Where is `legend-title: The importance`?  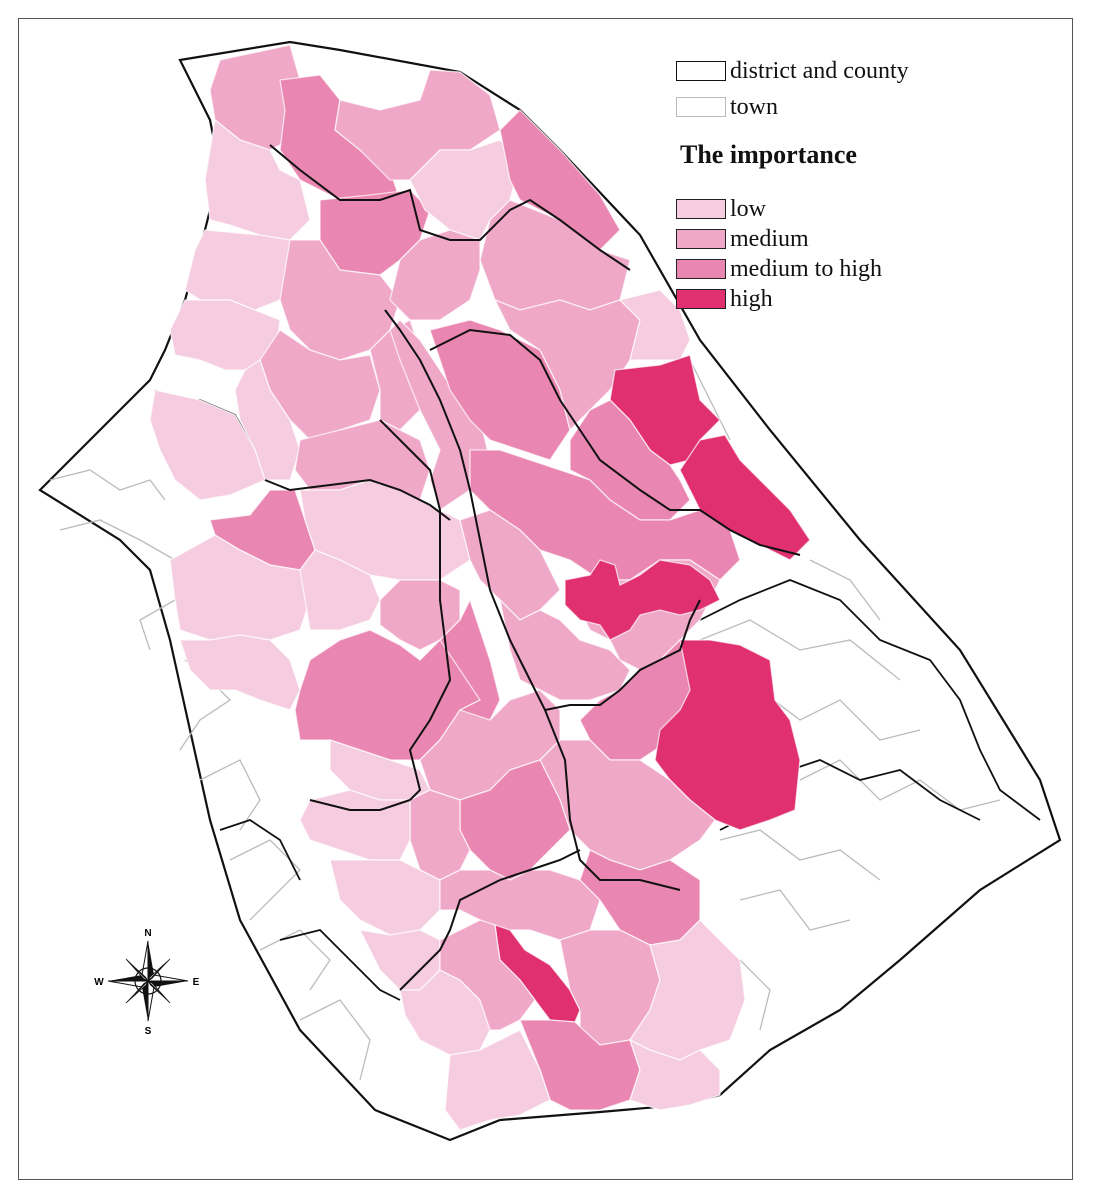
legend-title: The importance is located at coordinates (768, 154).